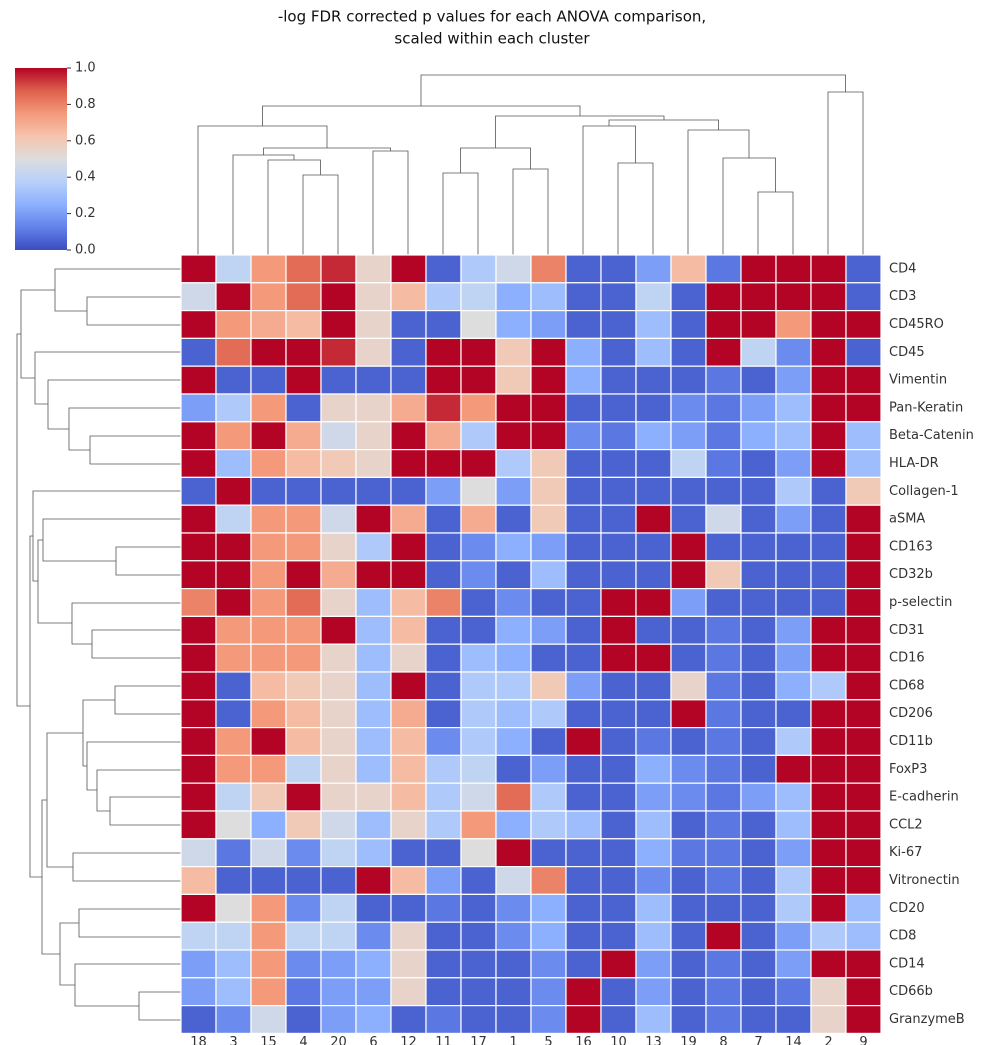 The width and height of the screenshot is (989, 1045). I want to click on row-label: Collagen-1, so click(924, 491).